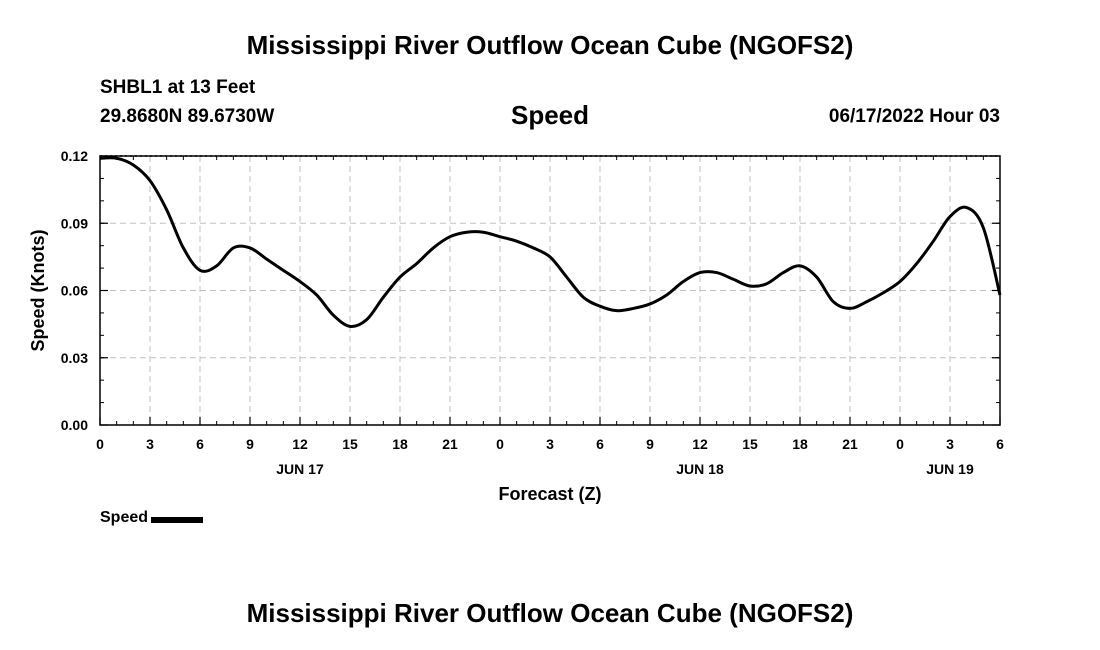 Image resolution: width=1100 pixels, height=650 pixels. What do you see at coordinates (187, 116) in the screenshot?
I see `station-coordinates: 29.8680N 89.6730W` at bounding box center [187, 116].